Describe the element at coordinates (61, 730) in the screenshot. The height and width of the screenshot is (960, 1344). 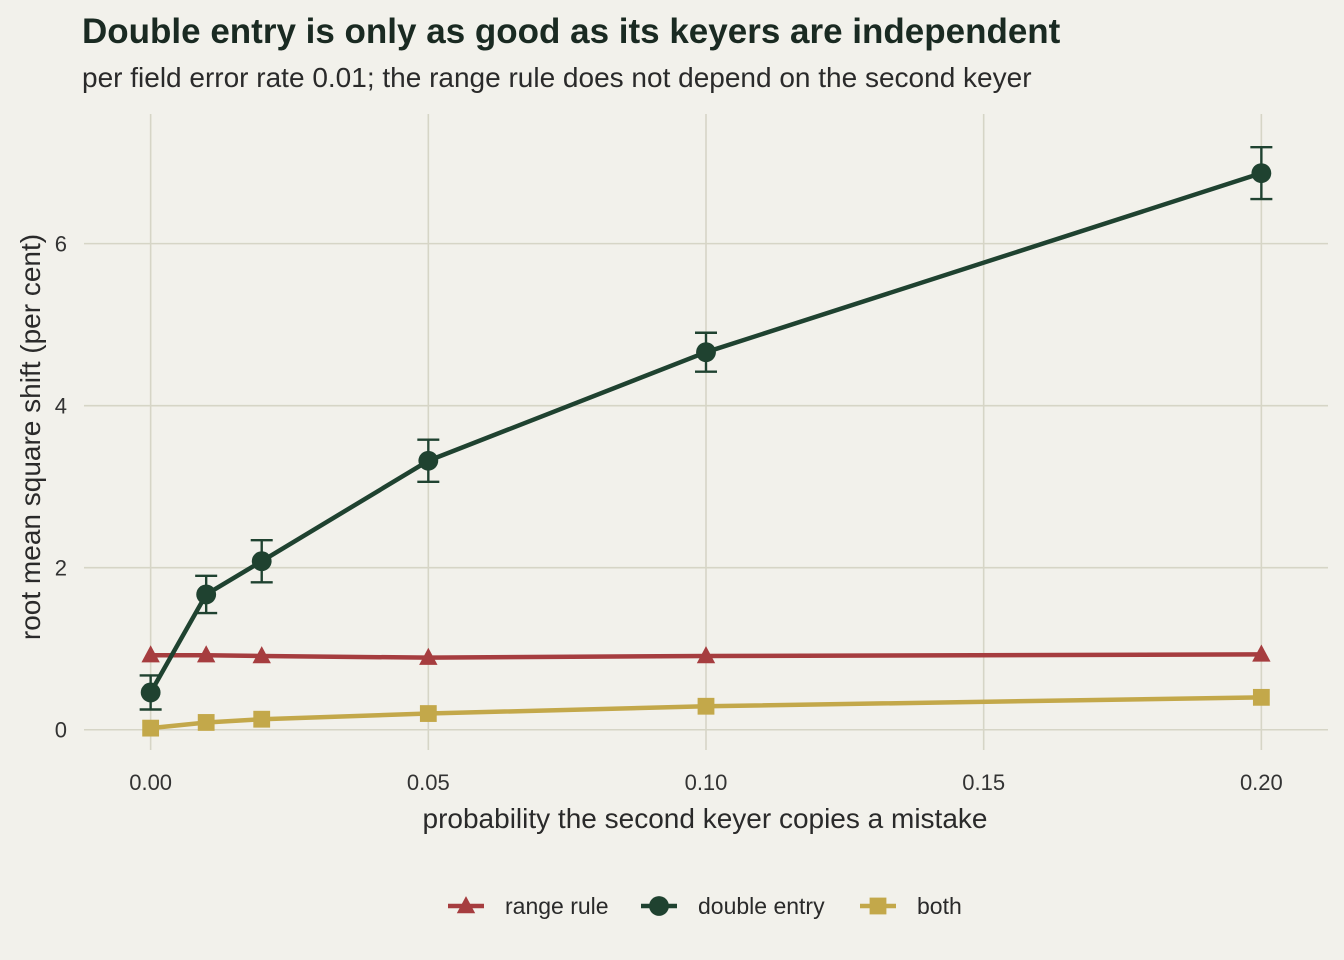
I see `y-tick-label: 0` at that location.